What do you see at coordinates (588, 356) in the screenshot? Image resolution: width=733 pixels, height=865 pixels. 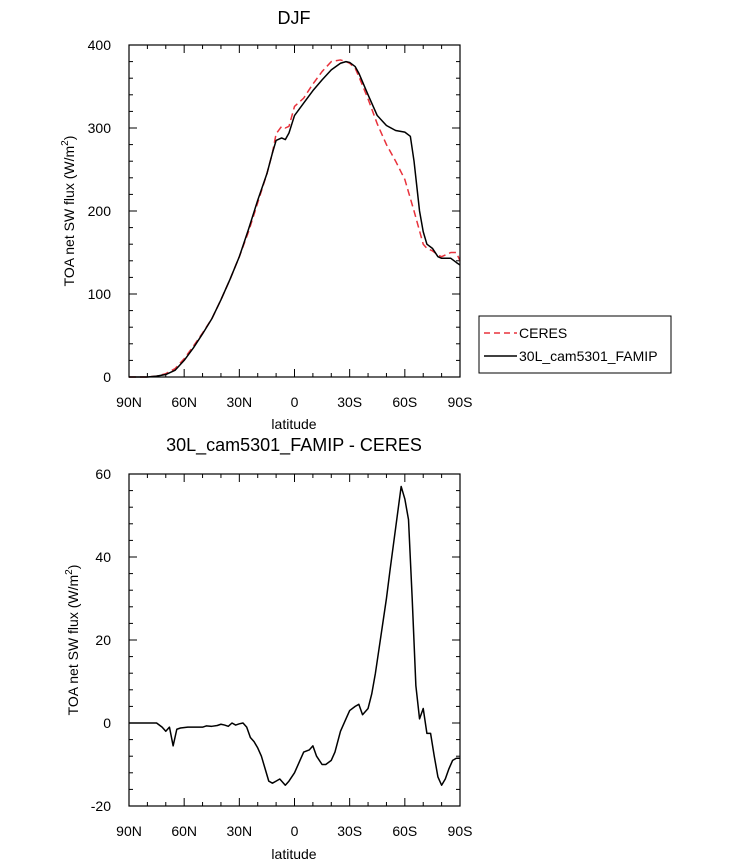 I see `legend-label-model: 30L_cam5301_FAMIP` at bounding box center [588, 356].